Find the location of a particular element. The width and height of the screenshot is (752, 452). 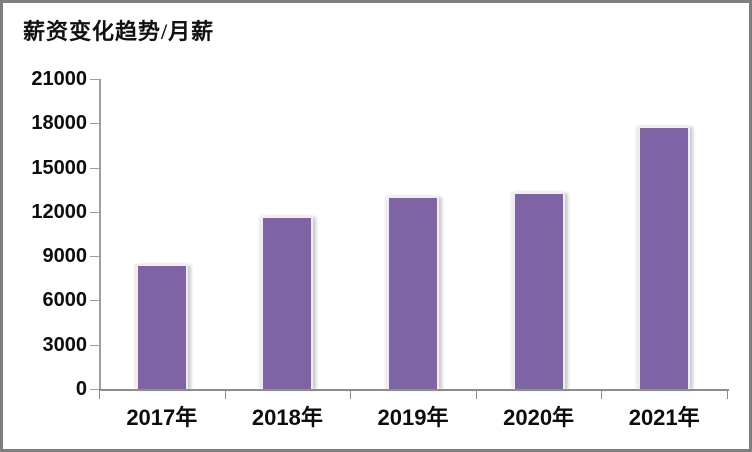

y-tick-label: 15000 is located at coordinates (59, 167).